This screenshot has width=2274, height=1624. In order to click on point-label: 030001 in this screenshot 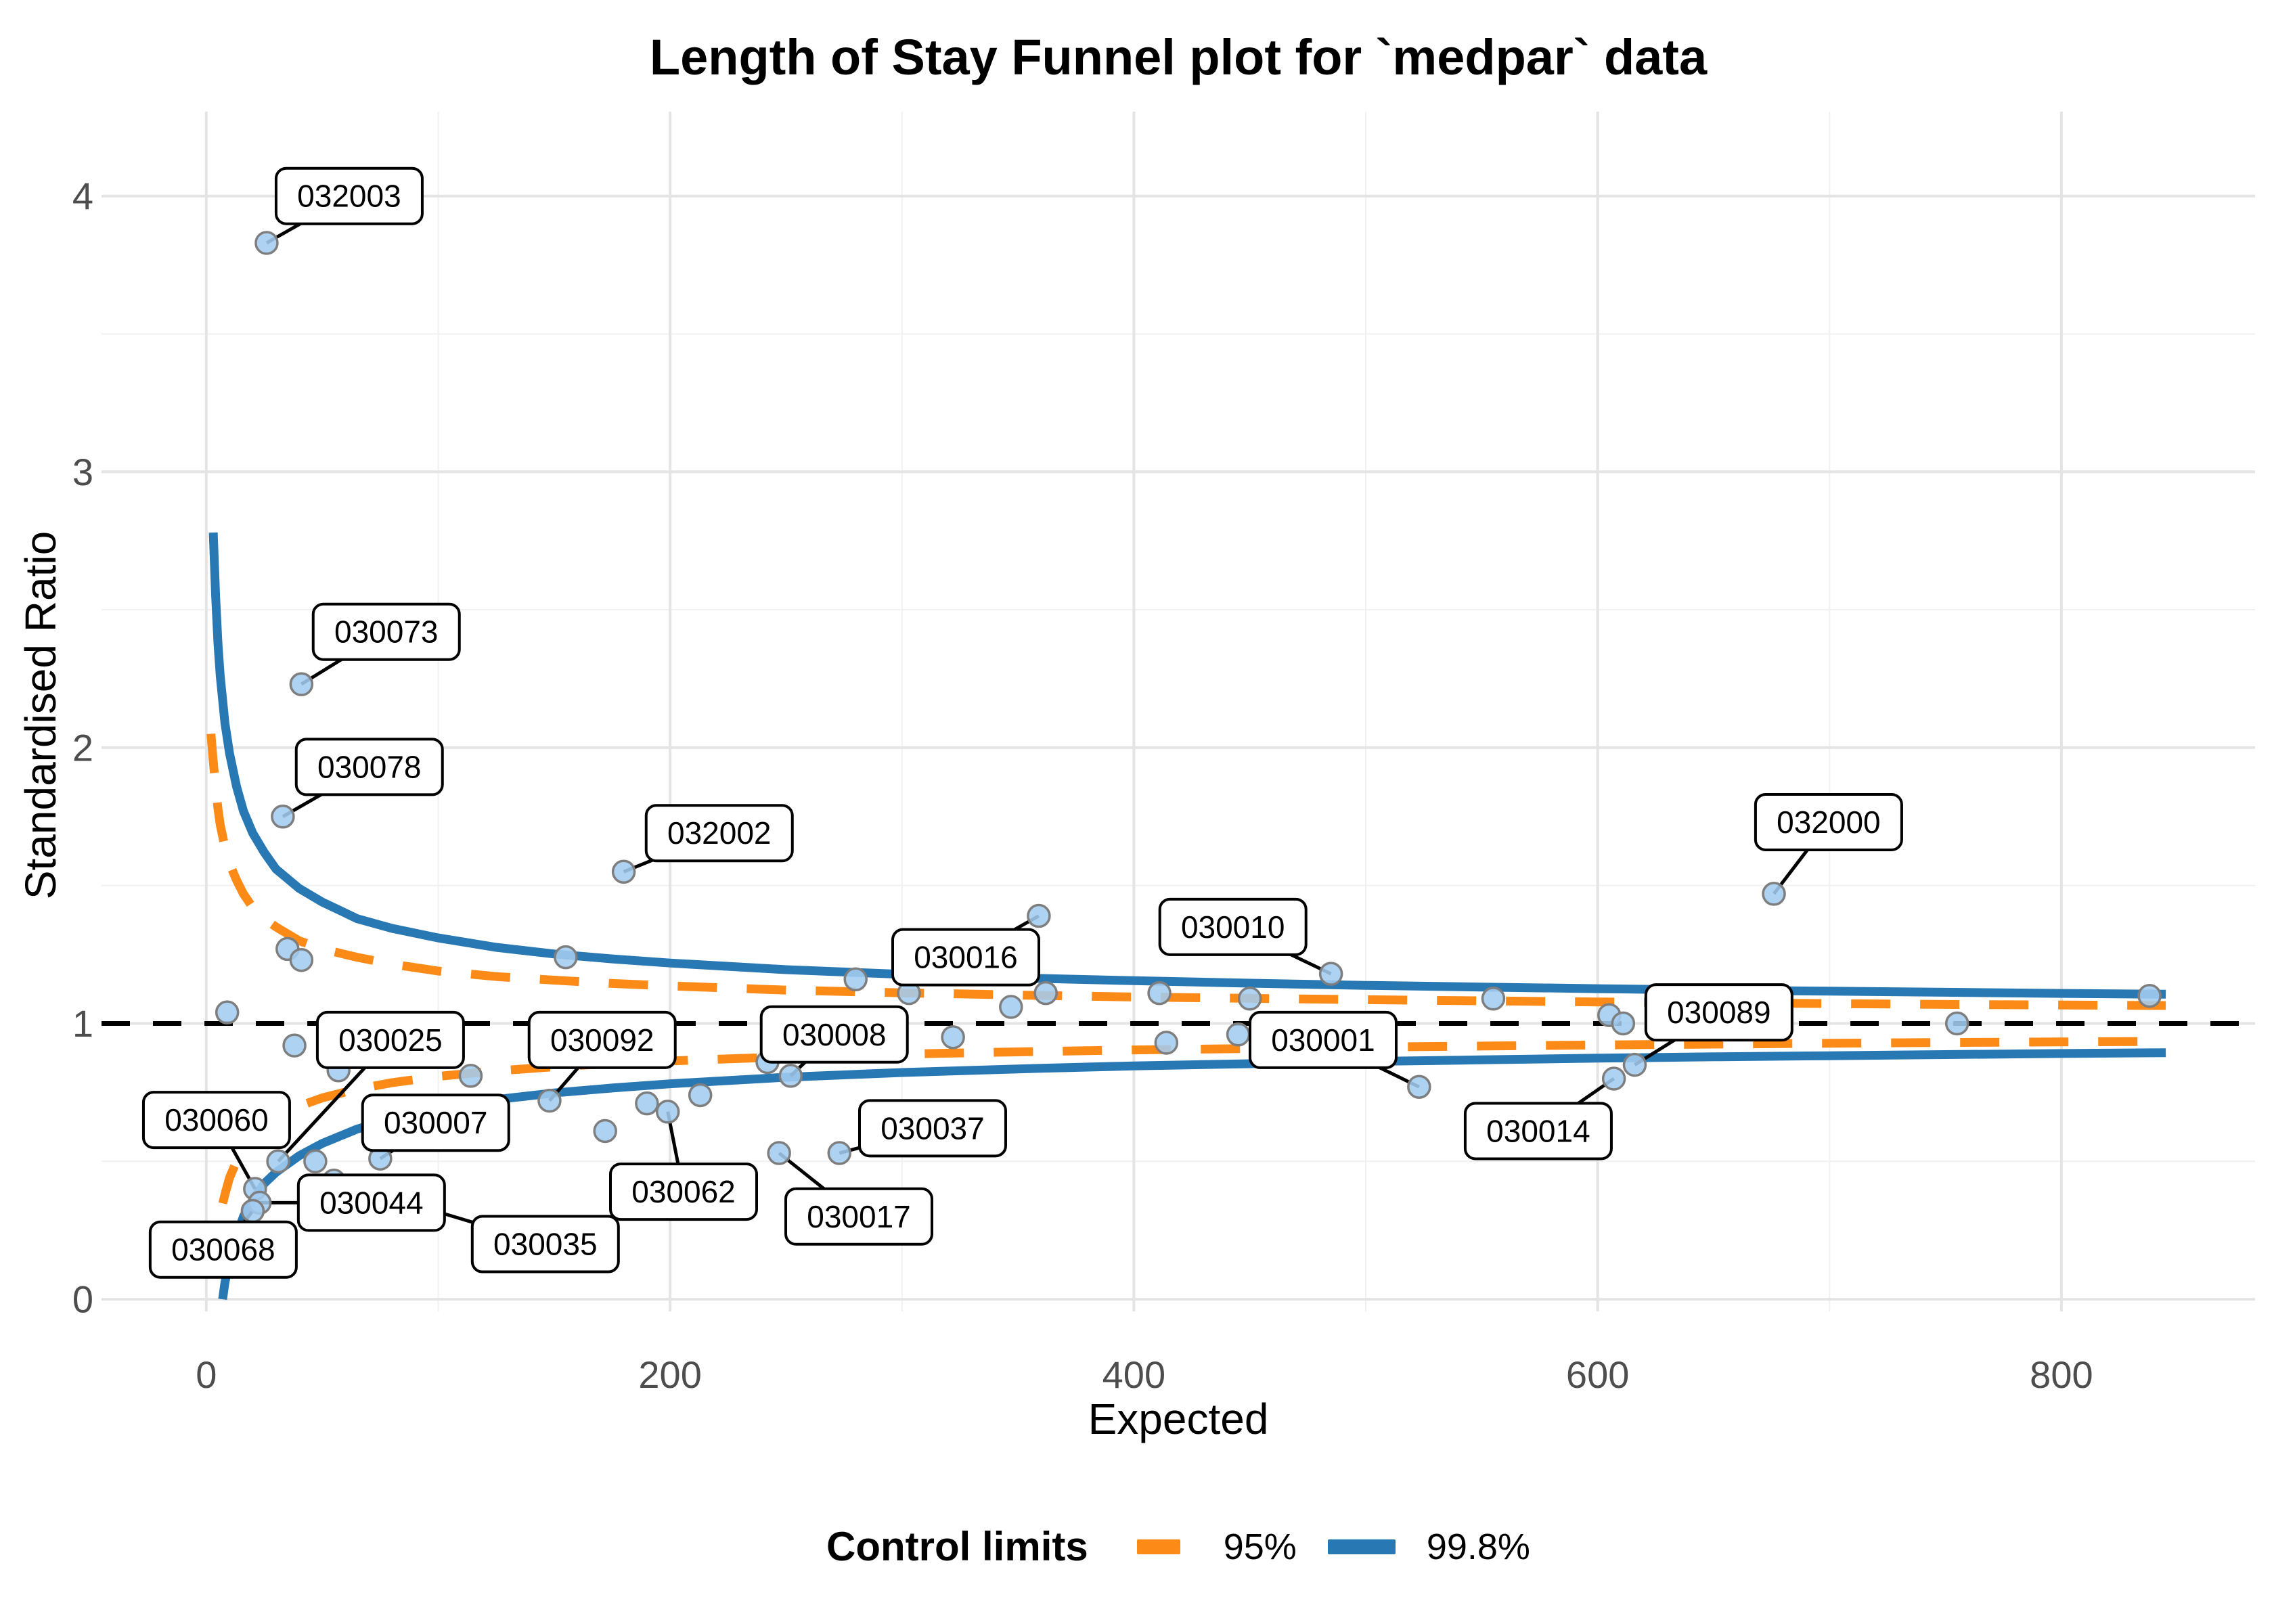, I will do `click(1323, 1040)`.